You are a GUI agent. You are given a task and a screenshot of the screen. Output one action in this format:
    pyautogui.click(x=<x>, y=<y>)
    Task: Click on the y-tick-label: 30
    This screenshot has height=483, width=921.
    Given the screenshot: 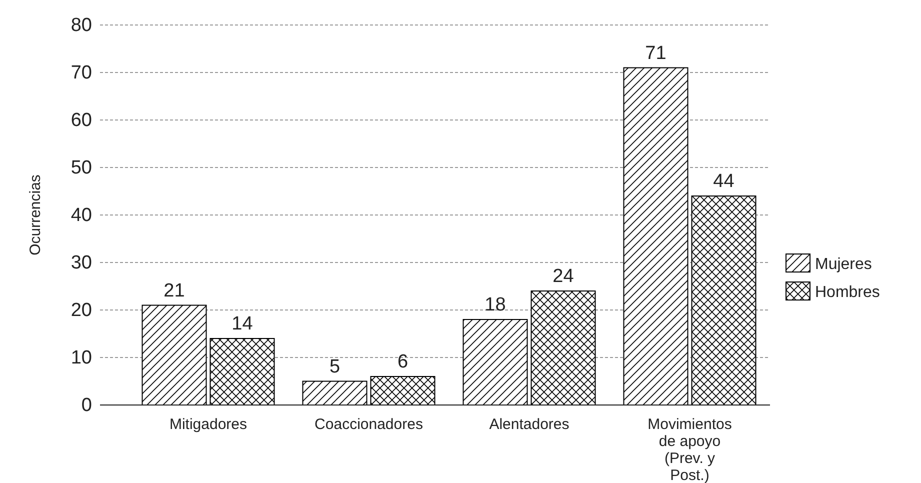 What is the action you would take?
    pyautogui.click(x=81, y=263)
    